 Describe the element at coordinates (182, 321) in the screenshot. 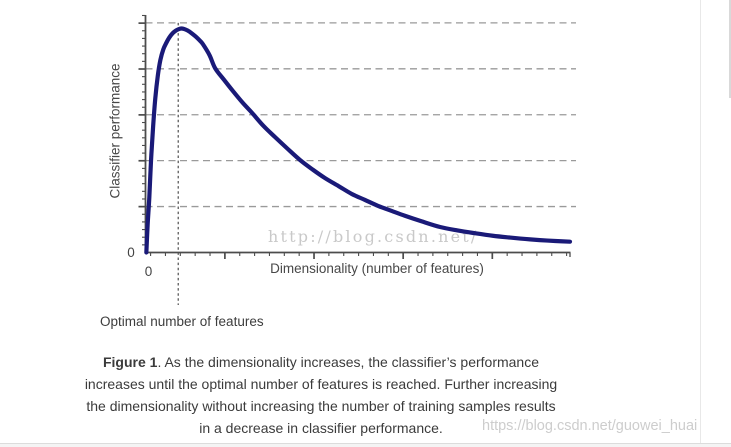

I see `optimal-features-annotation: Optimal number of features` at that location.